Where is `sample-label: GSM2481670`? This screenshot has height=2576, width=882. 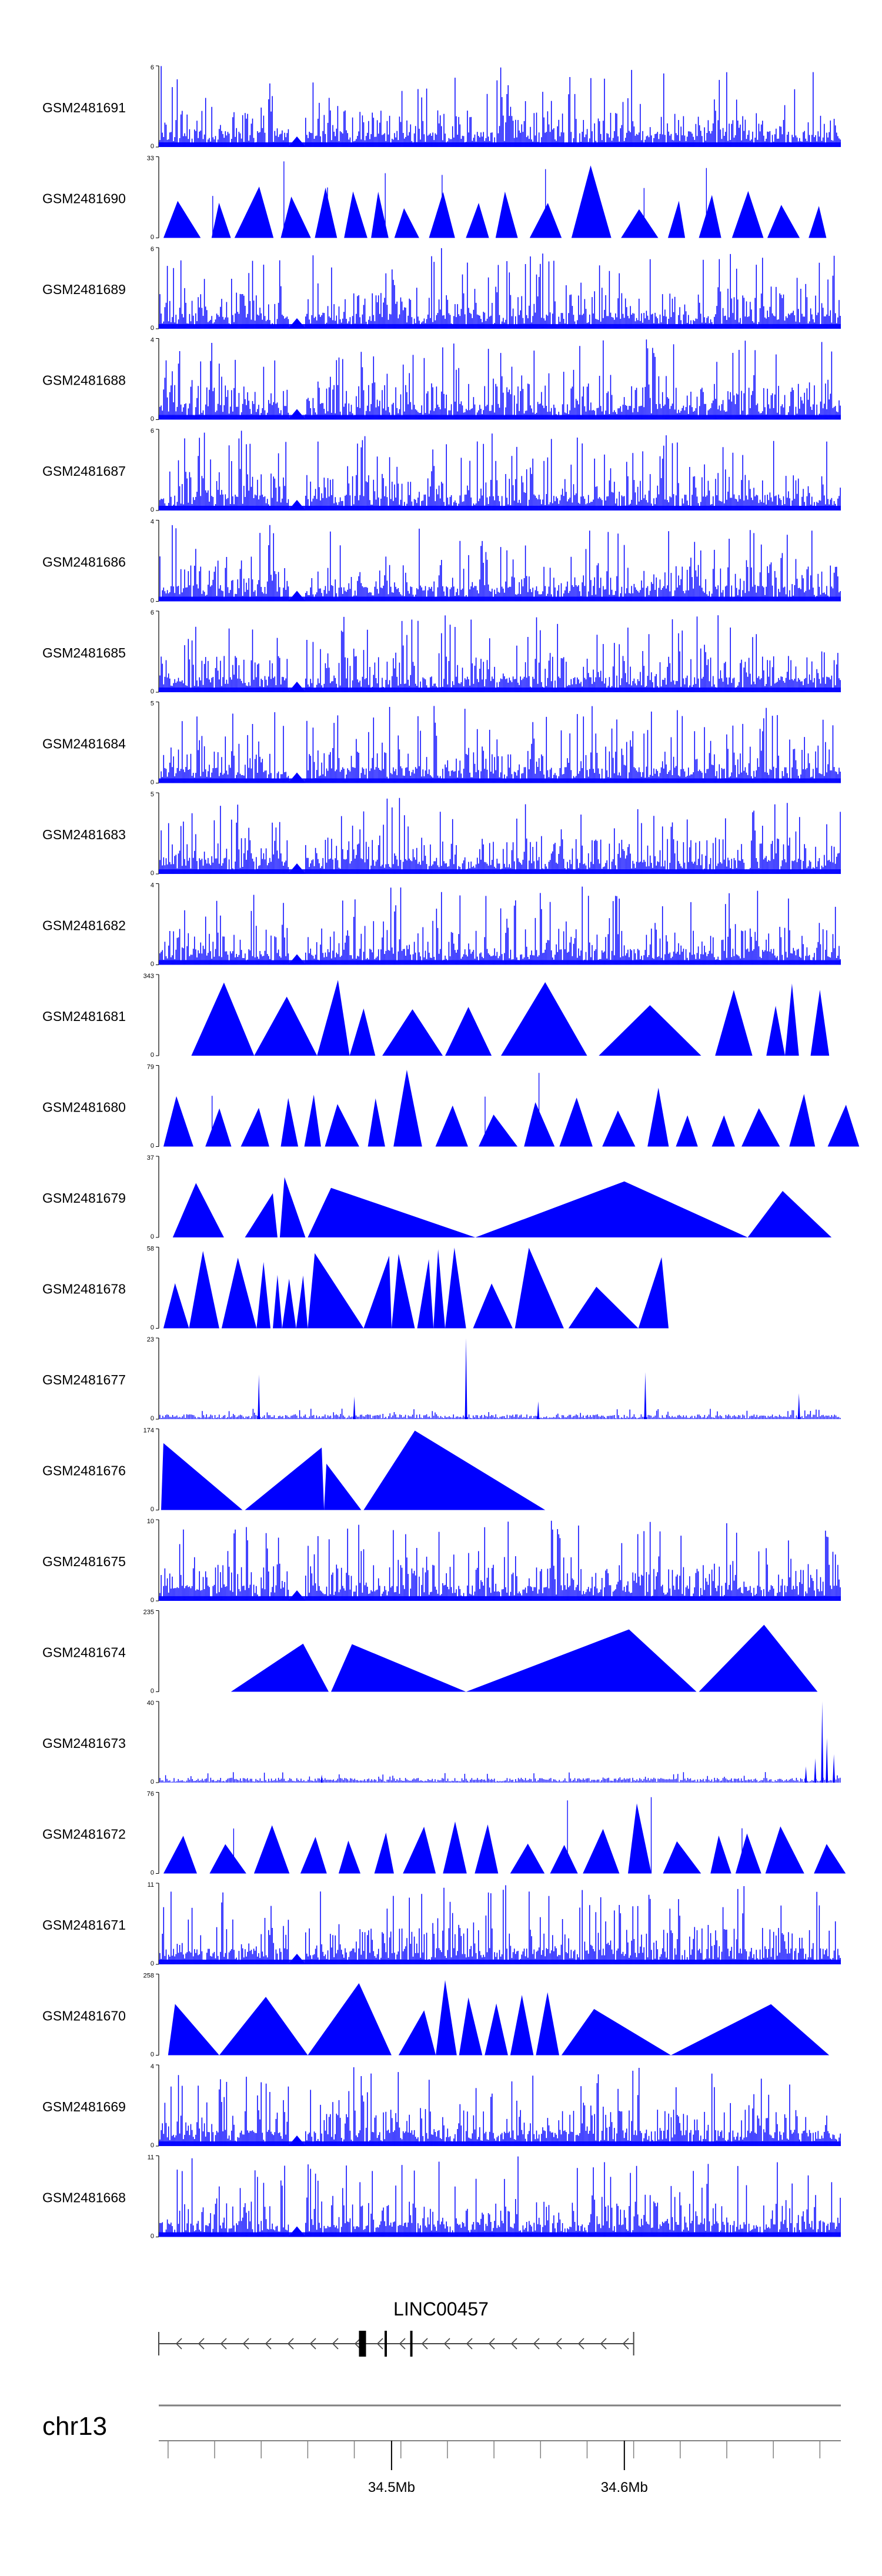
sample-label: GSM2481670 is located at coordinates (84, 2016).